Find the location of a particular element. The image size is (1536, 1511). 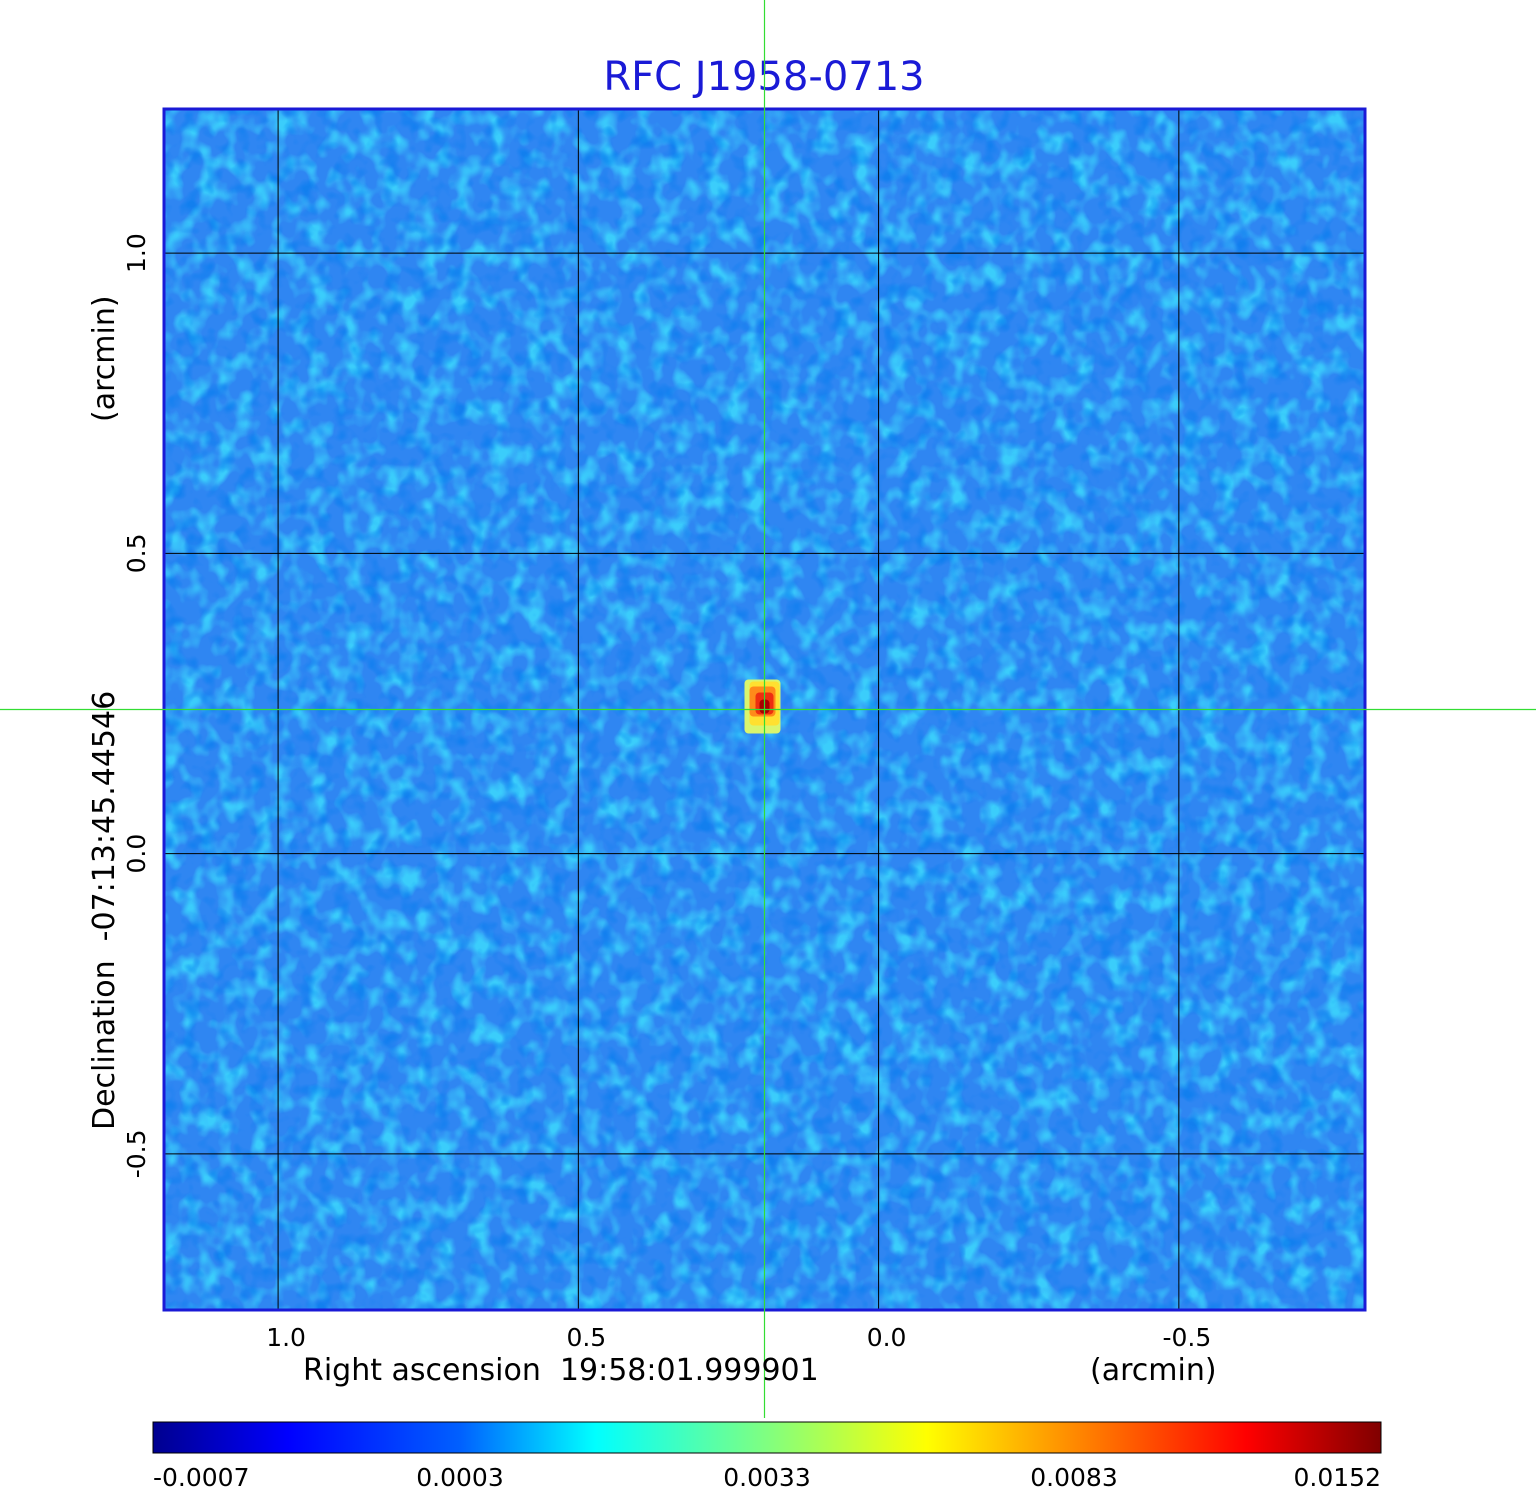

colorbar: -0.0007 0.0003 0.0033 0.0083 0.0152 is located at coordinates (767, 1456).